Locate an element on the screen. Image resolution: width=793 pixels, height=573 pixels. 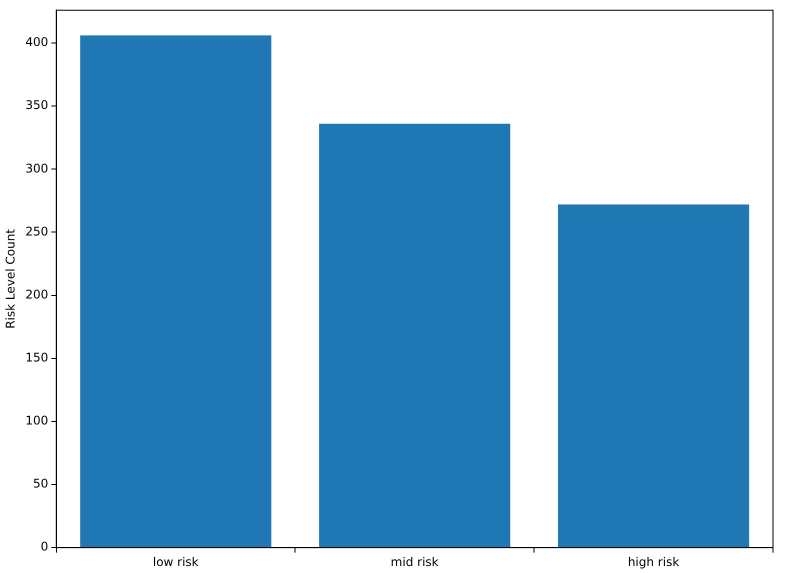
y-tick-label: 250 is located at coordinates (36, 231).